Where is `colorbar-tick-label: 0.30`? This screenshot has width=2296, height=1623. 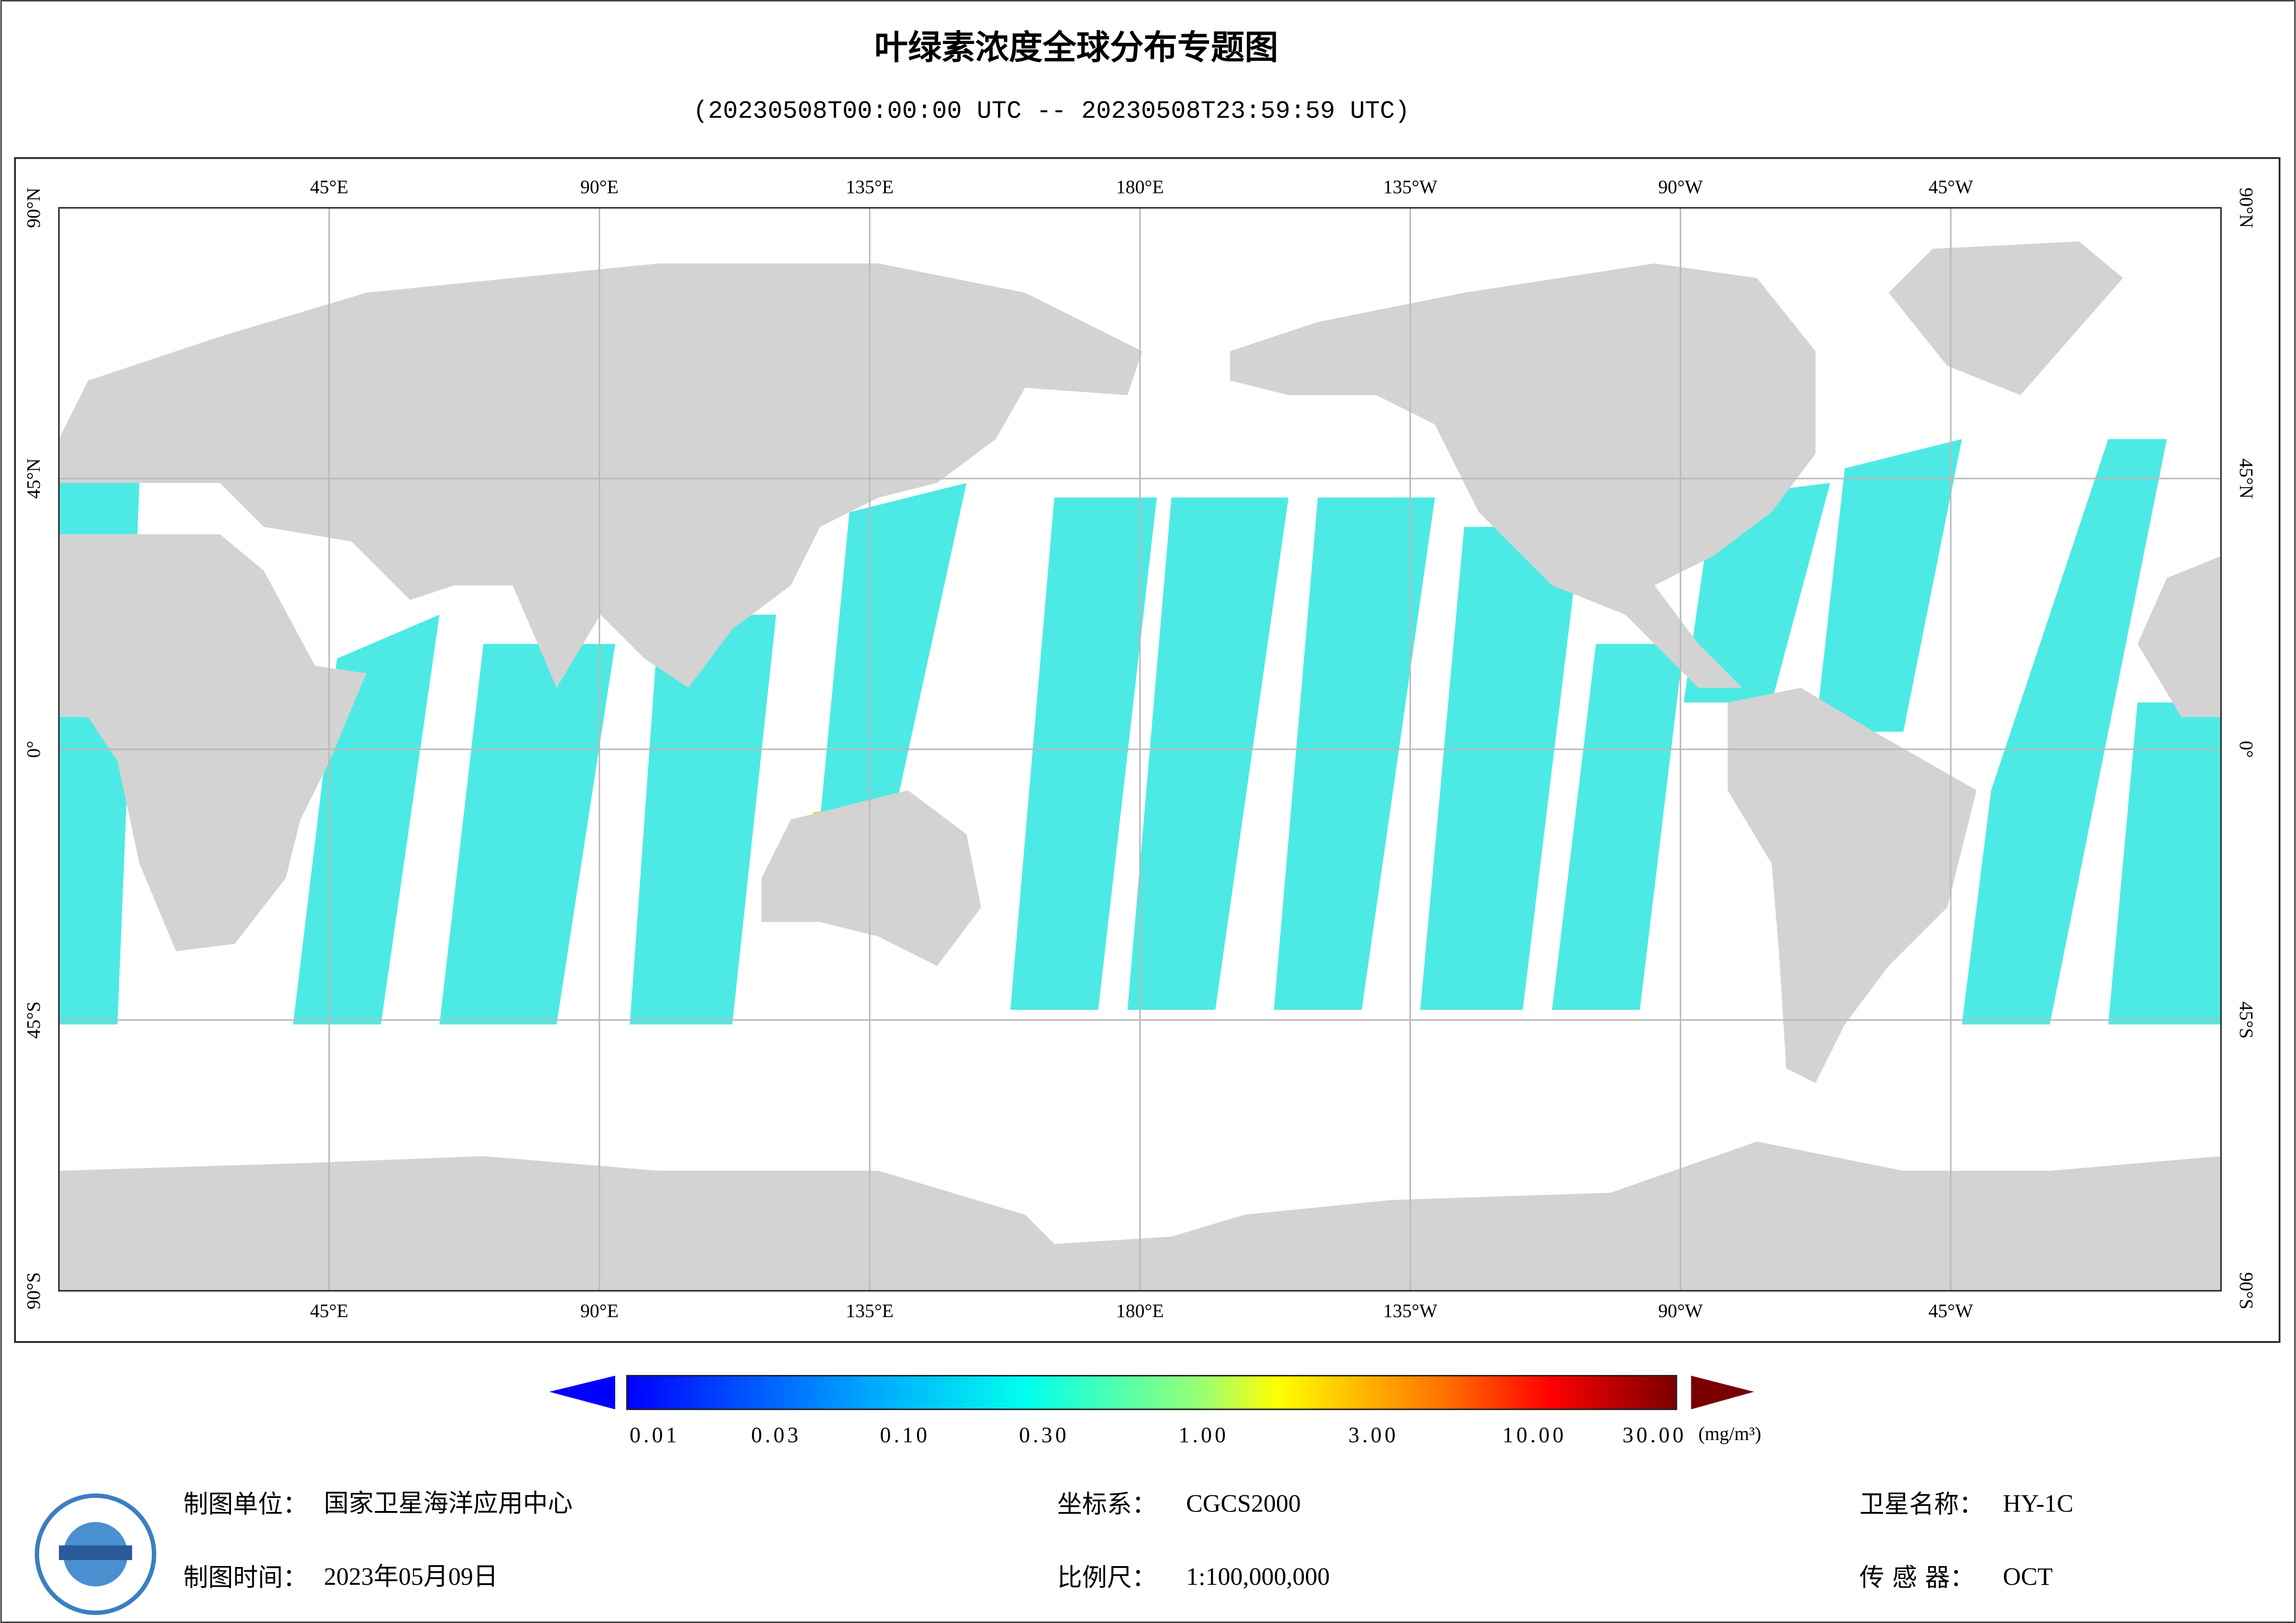
colorbar-tick-label: 0.30 is located at coordinates (1044, 1435).